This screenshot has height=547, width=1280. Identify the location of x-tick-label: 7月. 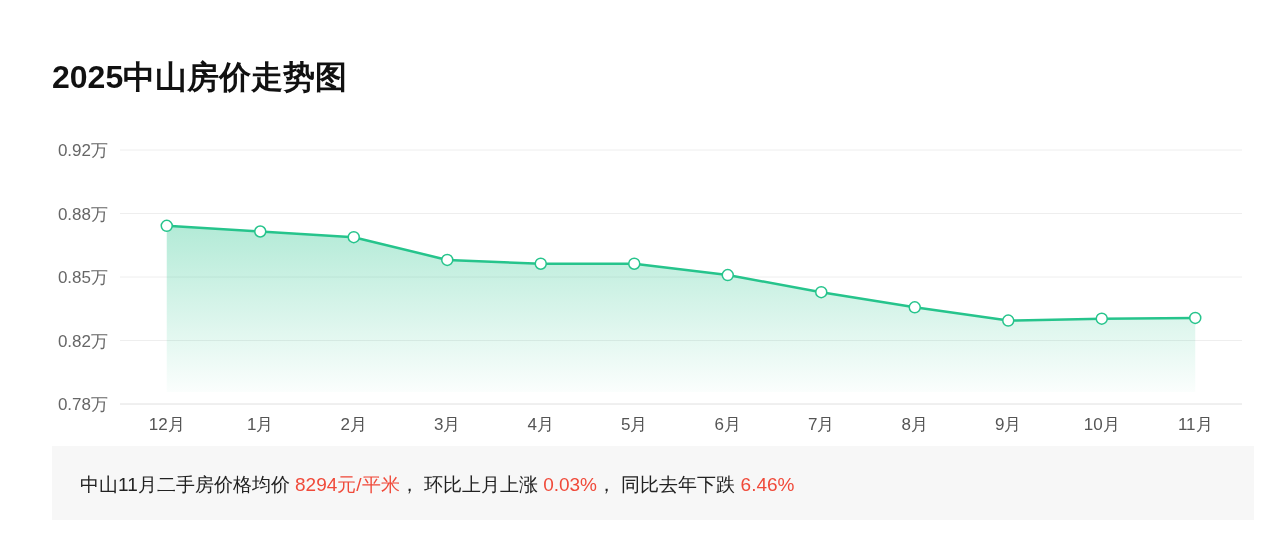
(821, 424).